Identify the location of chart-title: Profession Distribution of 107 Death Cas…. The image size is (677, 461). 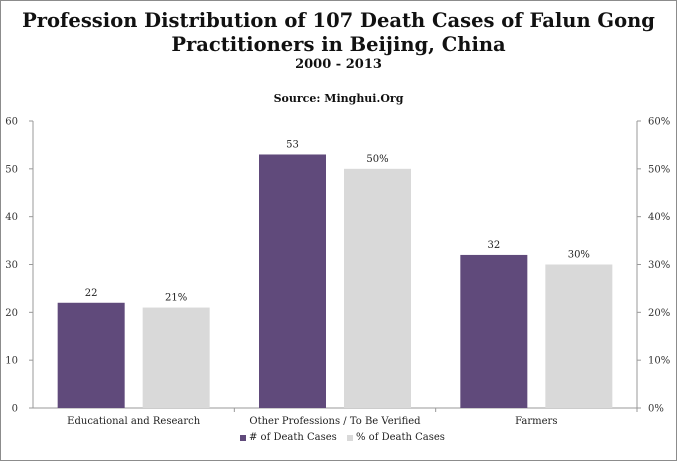
(338, 20).